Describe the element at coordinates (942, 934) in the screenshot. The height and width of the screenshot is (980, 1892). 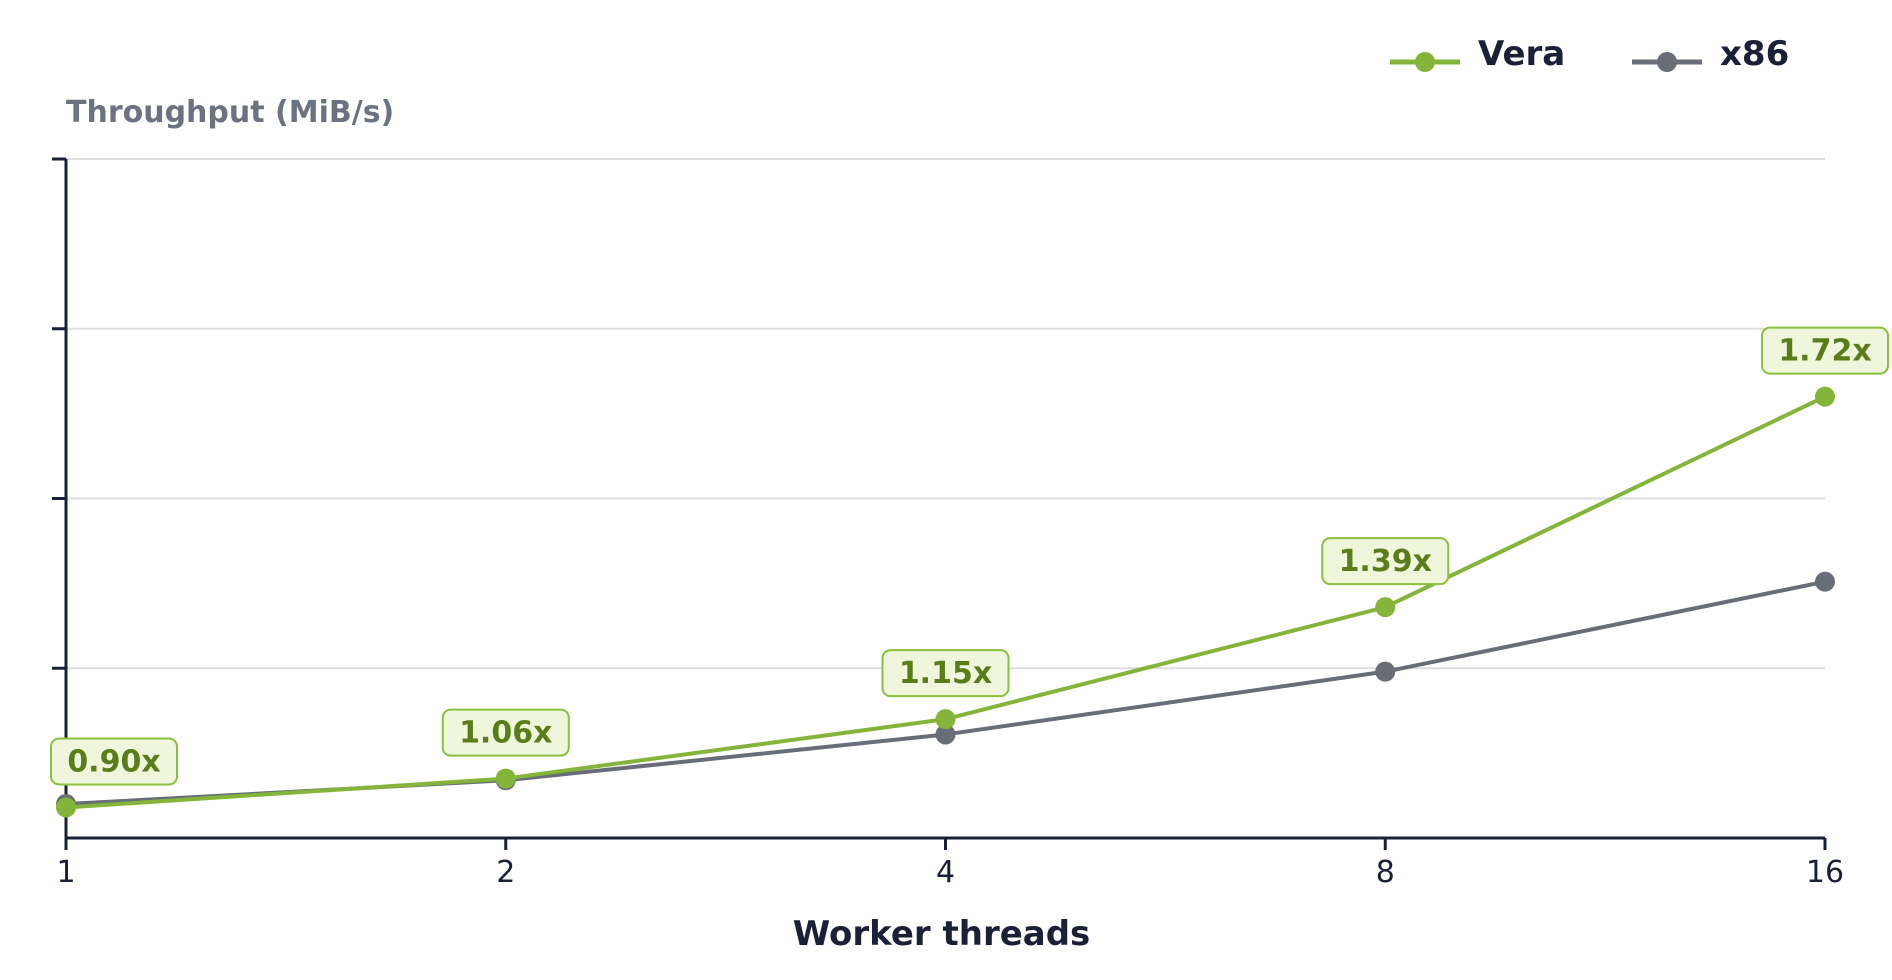
I see `x-axis-label: Worker threads` at that location.